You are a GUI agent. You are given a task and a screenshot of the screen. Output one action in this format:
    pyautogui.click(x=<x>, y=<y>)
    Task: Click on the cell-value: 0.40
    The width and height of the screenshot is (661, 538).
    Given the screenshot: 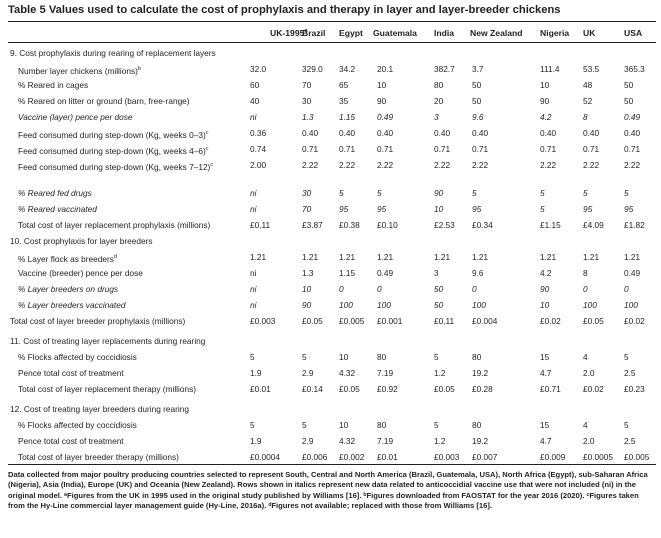 What is the action you would take?
    pyautogui.click(x=480, y=133)
    